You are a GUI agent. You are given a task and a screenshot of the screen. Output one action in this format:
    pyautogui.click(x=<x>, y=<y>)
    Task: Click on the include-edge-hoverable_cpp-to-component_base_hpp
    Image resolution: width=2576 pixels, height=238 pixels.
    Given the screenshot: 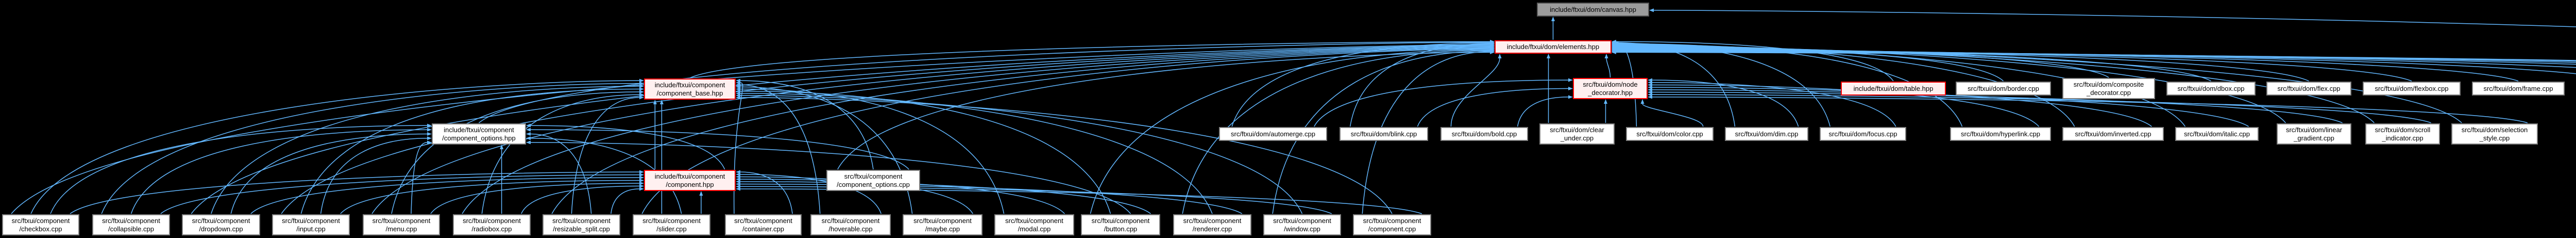 What is the action you would take?
    pyautogui.click(x=780, y=149)
    